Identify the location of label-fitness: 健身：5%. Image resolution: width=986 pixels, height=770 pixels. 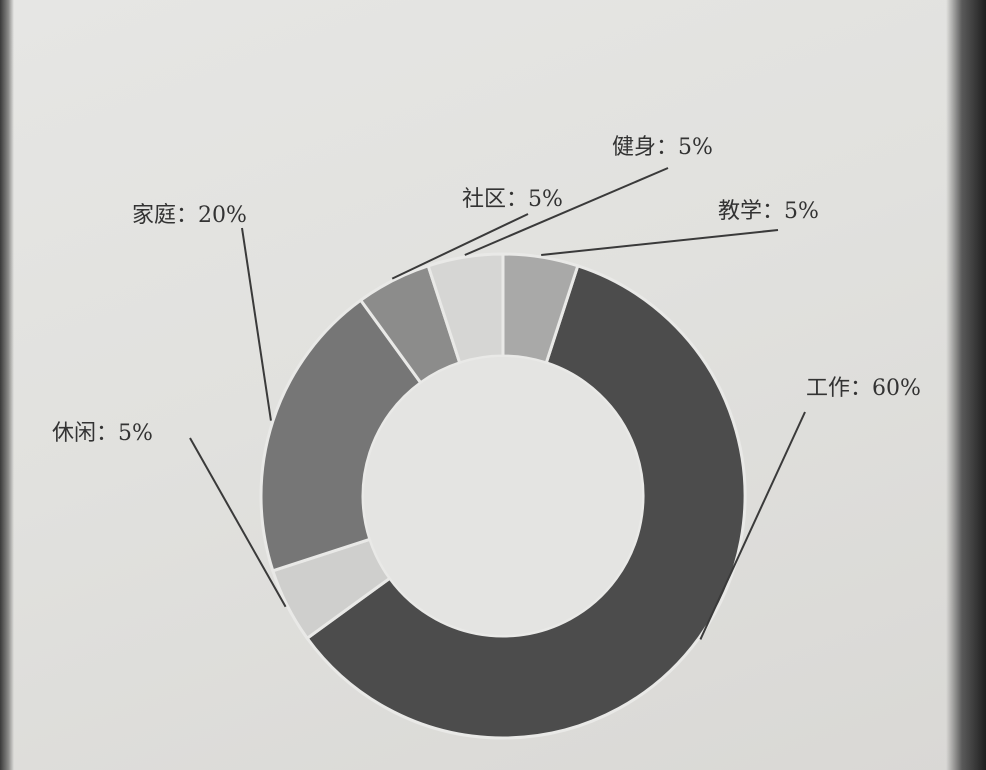
(662, 147).